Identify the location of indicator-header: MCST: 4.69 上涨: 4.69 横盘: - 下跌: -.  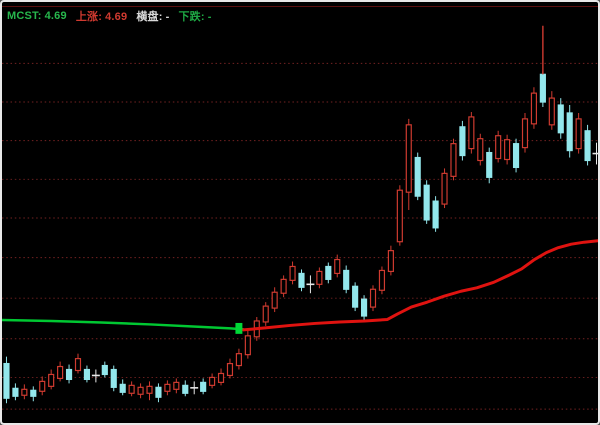
(114, 16).